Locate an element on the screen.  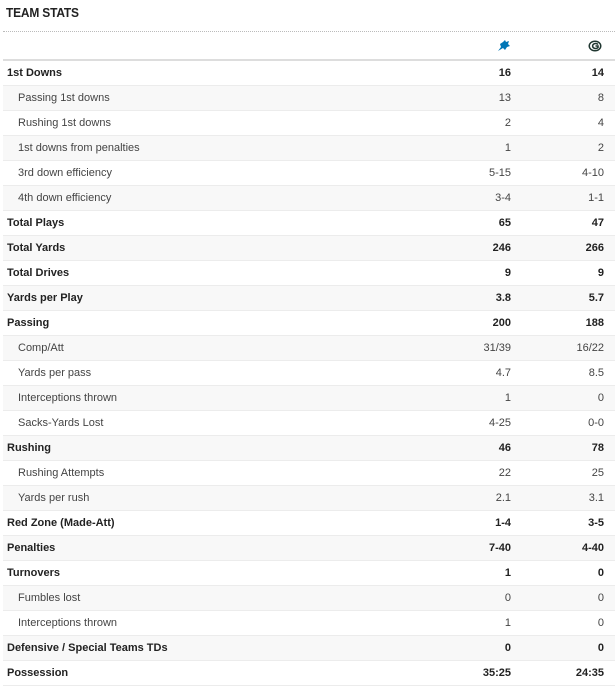
lions-value: 46 is located at coordinates (504, 448).